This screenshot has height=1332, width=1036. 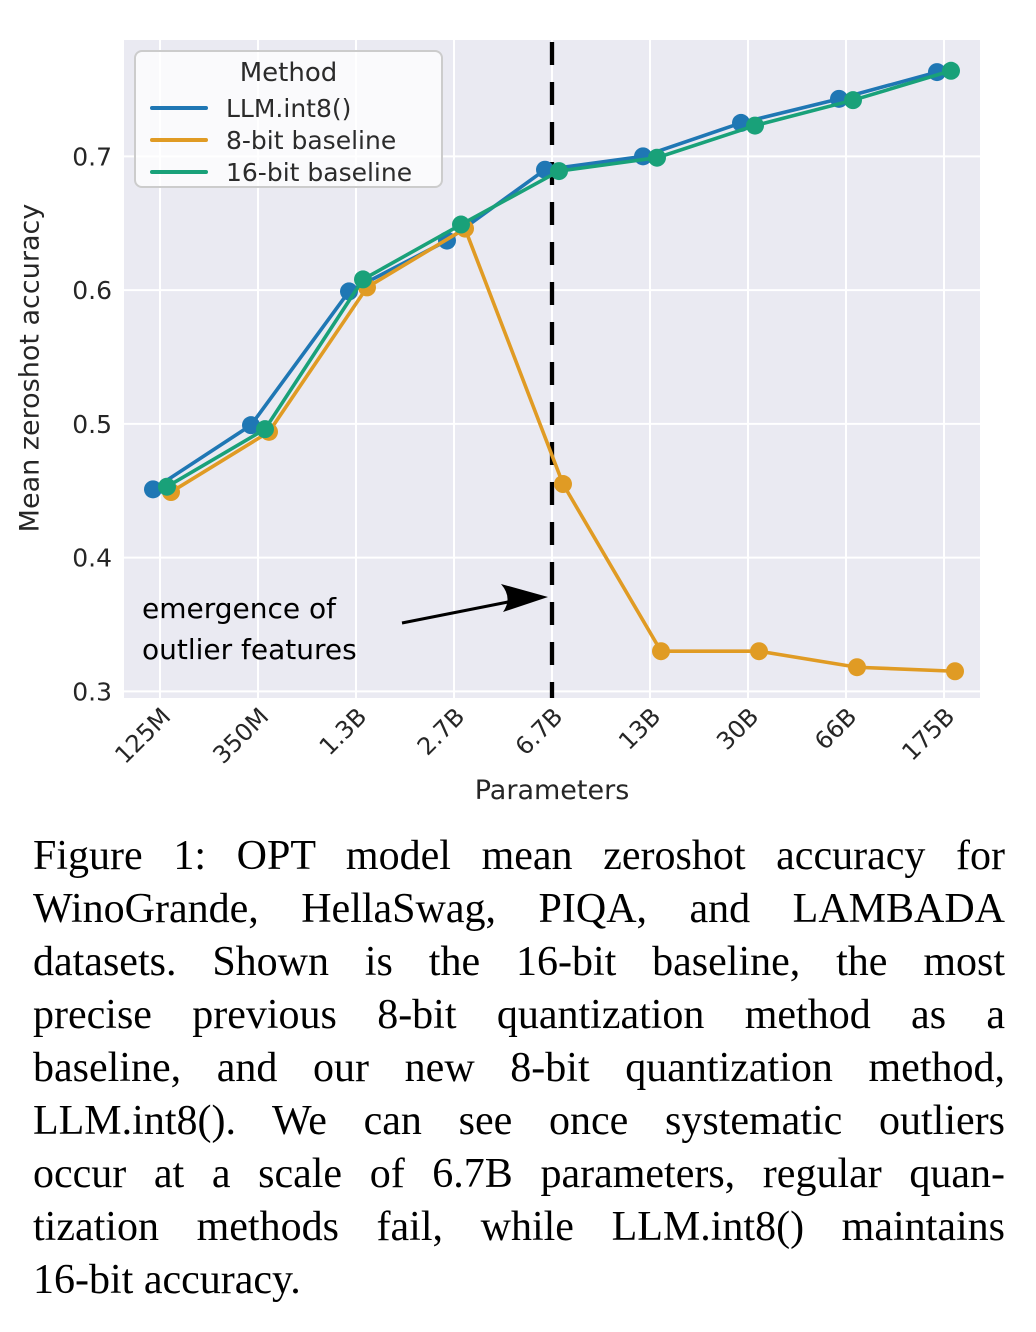 What do you see at coordinates (92, 691) in the screenshot?
I see `svg-text: 0.3` at bounding box center [92, 691].